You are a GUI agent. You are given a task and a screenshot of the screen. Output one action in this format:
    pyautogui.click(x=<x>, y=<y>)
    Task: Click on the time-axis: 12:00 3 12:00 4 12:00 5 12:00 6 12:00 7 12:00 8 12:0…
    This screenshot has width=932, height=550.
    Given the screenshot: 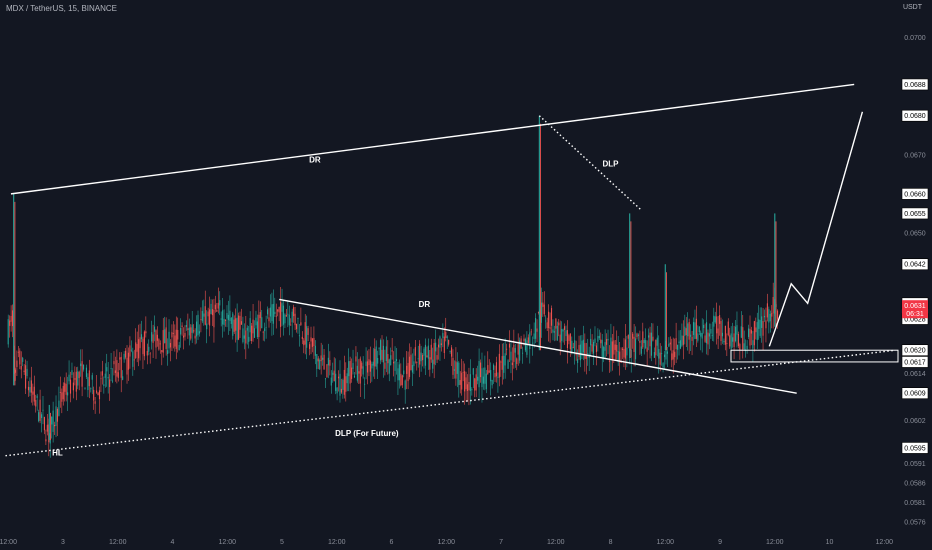 What is the action you would take?
    pyautogui.click(x=446, y=542)
    